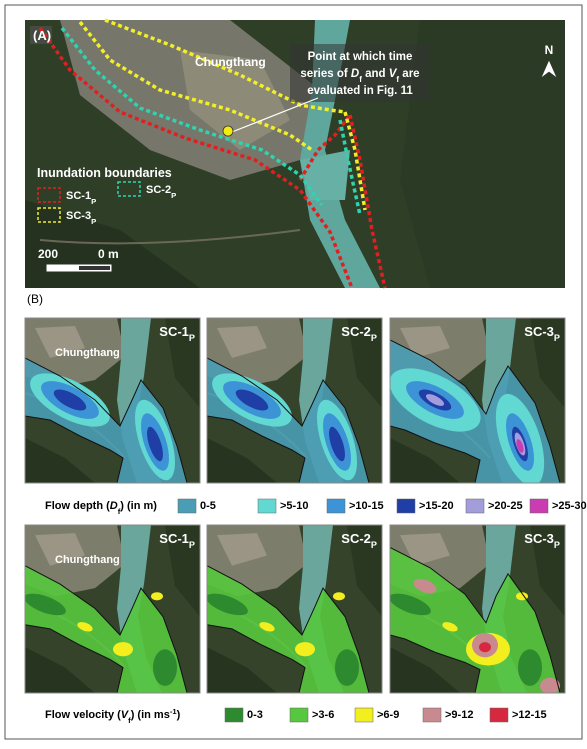  I want to click on scenario-label: SC-2P, so click(359, 333).